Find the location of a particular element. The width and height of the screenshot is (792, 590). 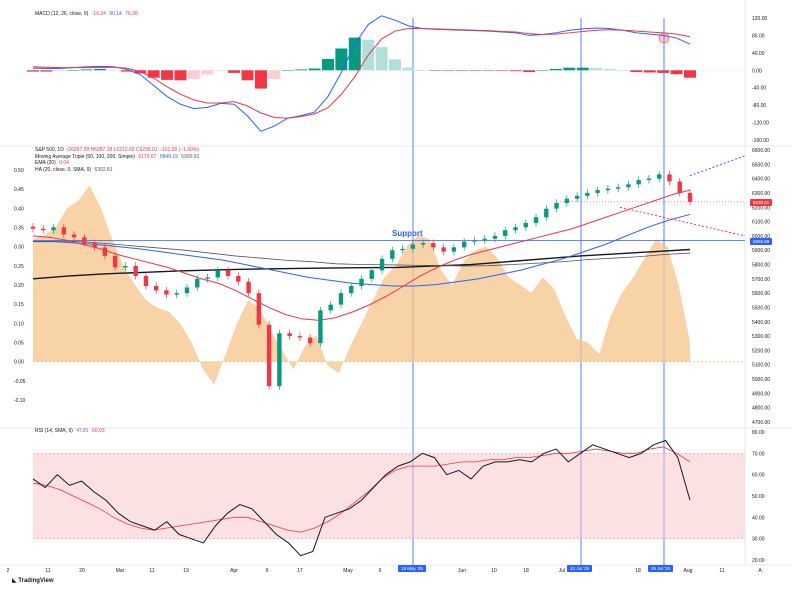

ema-legend: EMA (20) is located at coordinates (45, 163).